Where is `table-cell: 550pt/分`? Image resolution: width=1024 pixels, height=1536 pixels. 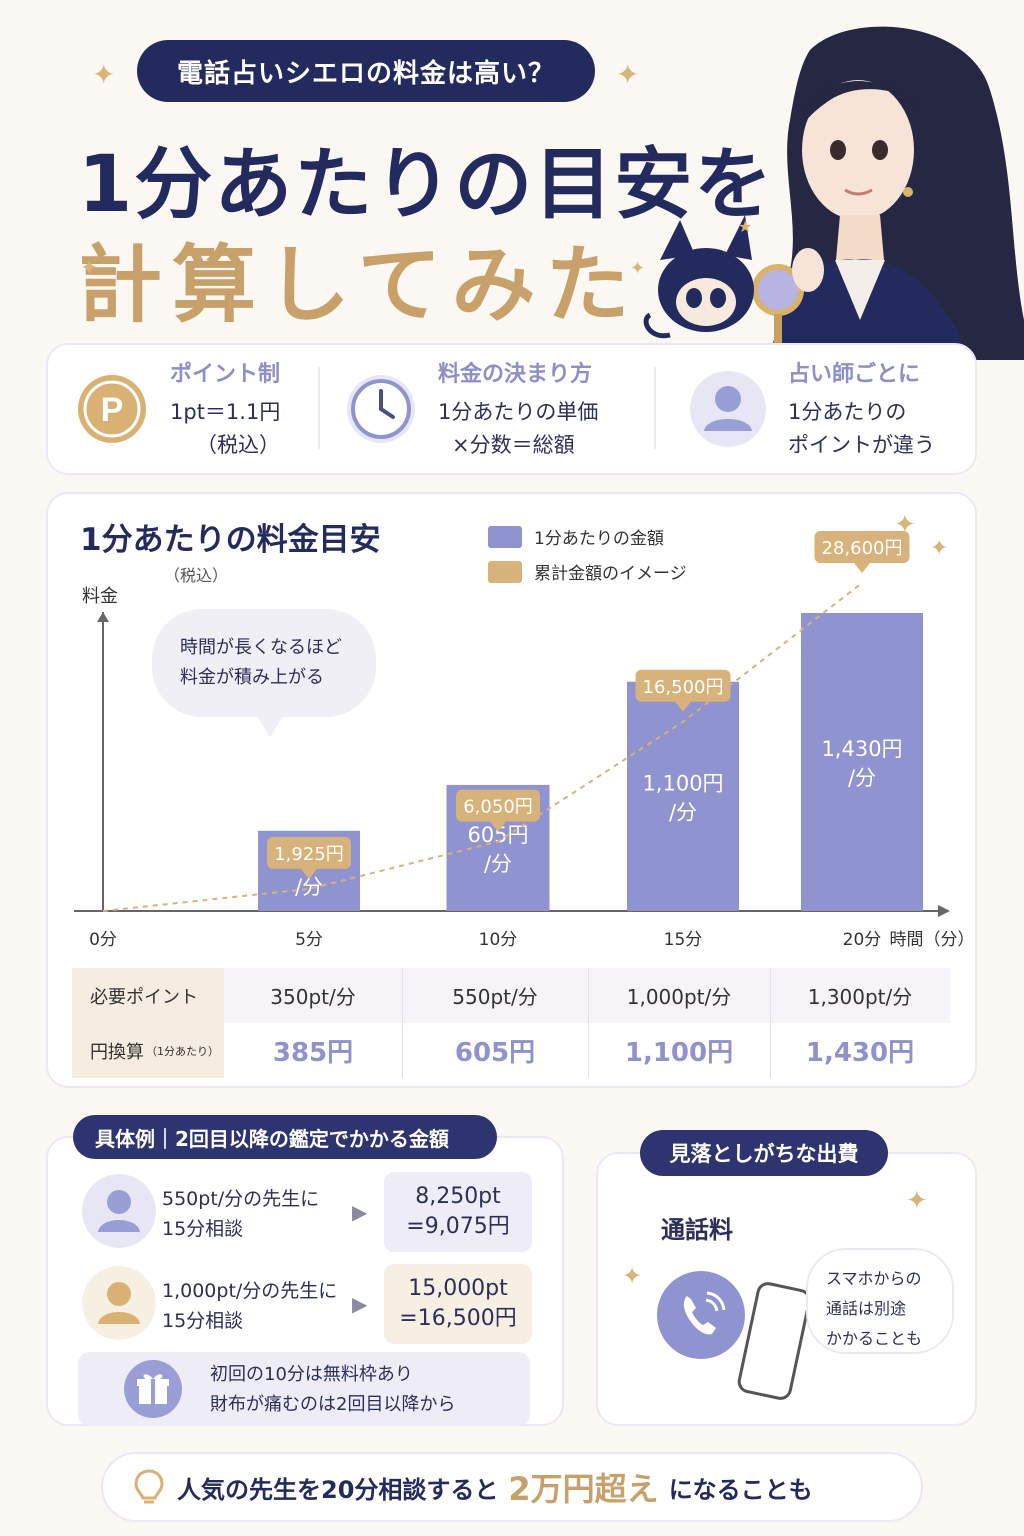
table-cell: 550pt/分 is located at coordinates (495, 997).